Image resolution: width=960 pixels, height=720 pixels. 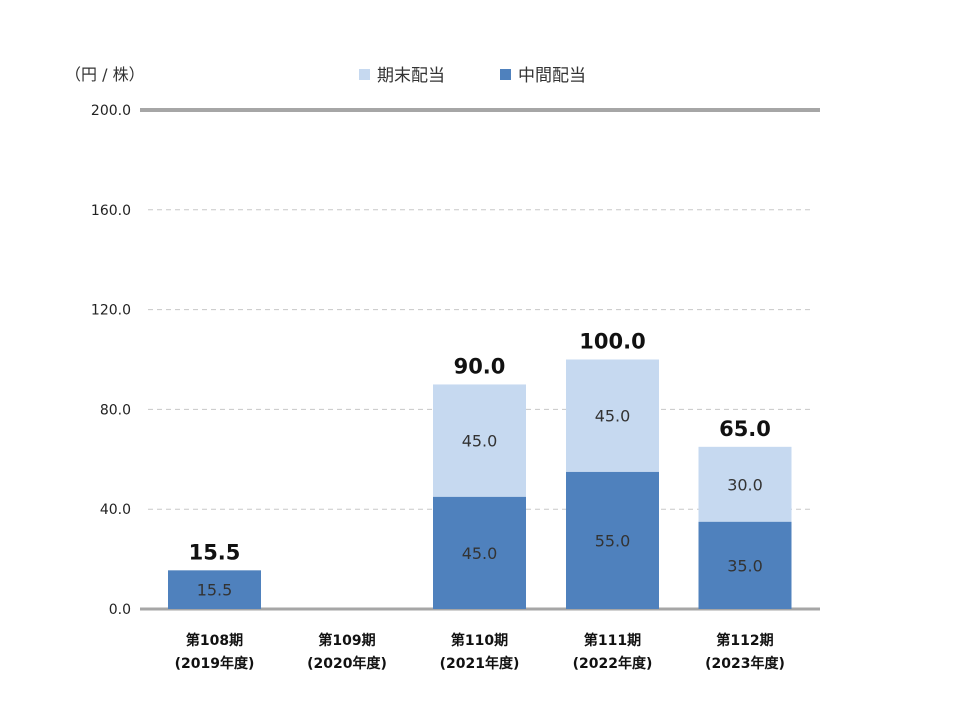 I want to click on total-value-label: 15.5, so click(x=215, y=552).